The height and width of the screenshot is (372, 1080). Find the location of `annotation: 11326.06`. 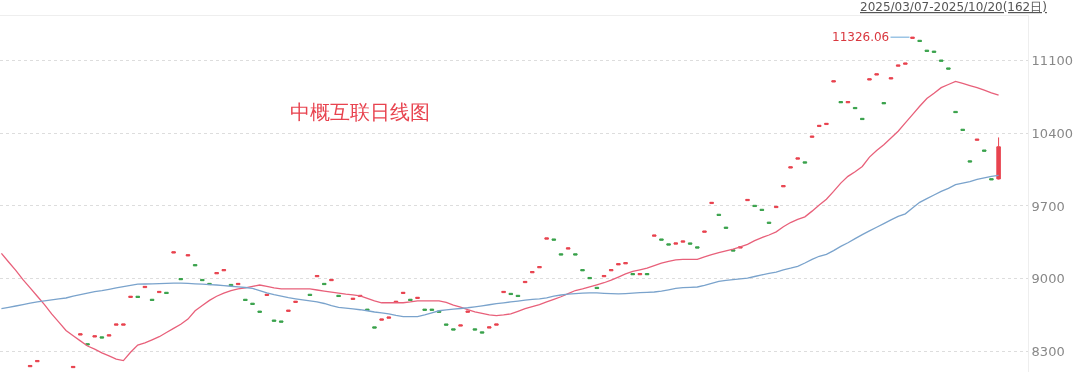

annotation: 11326.06 is located at coordinates (861, 37).